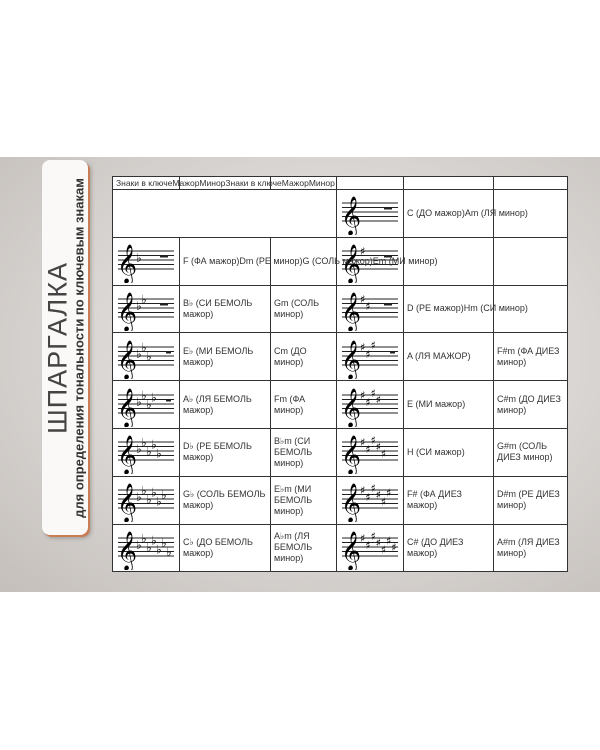 The height and width of the screenshot is (750, 600). Describe the element at coordinates (218, 356) in the screenshot. I see `major-key: E♭ (МИ БЕМОЛЬ мажор)` at that location.